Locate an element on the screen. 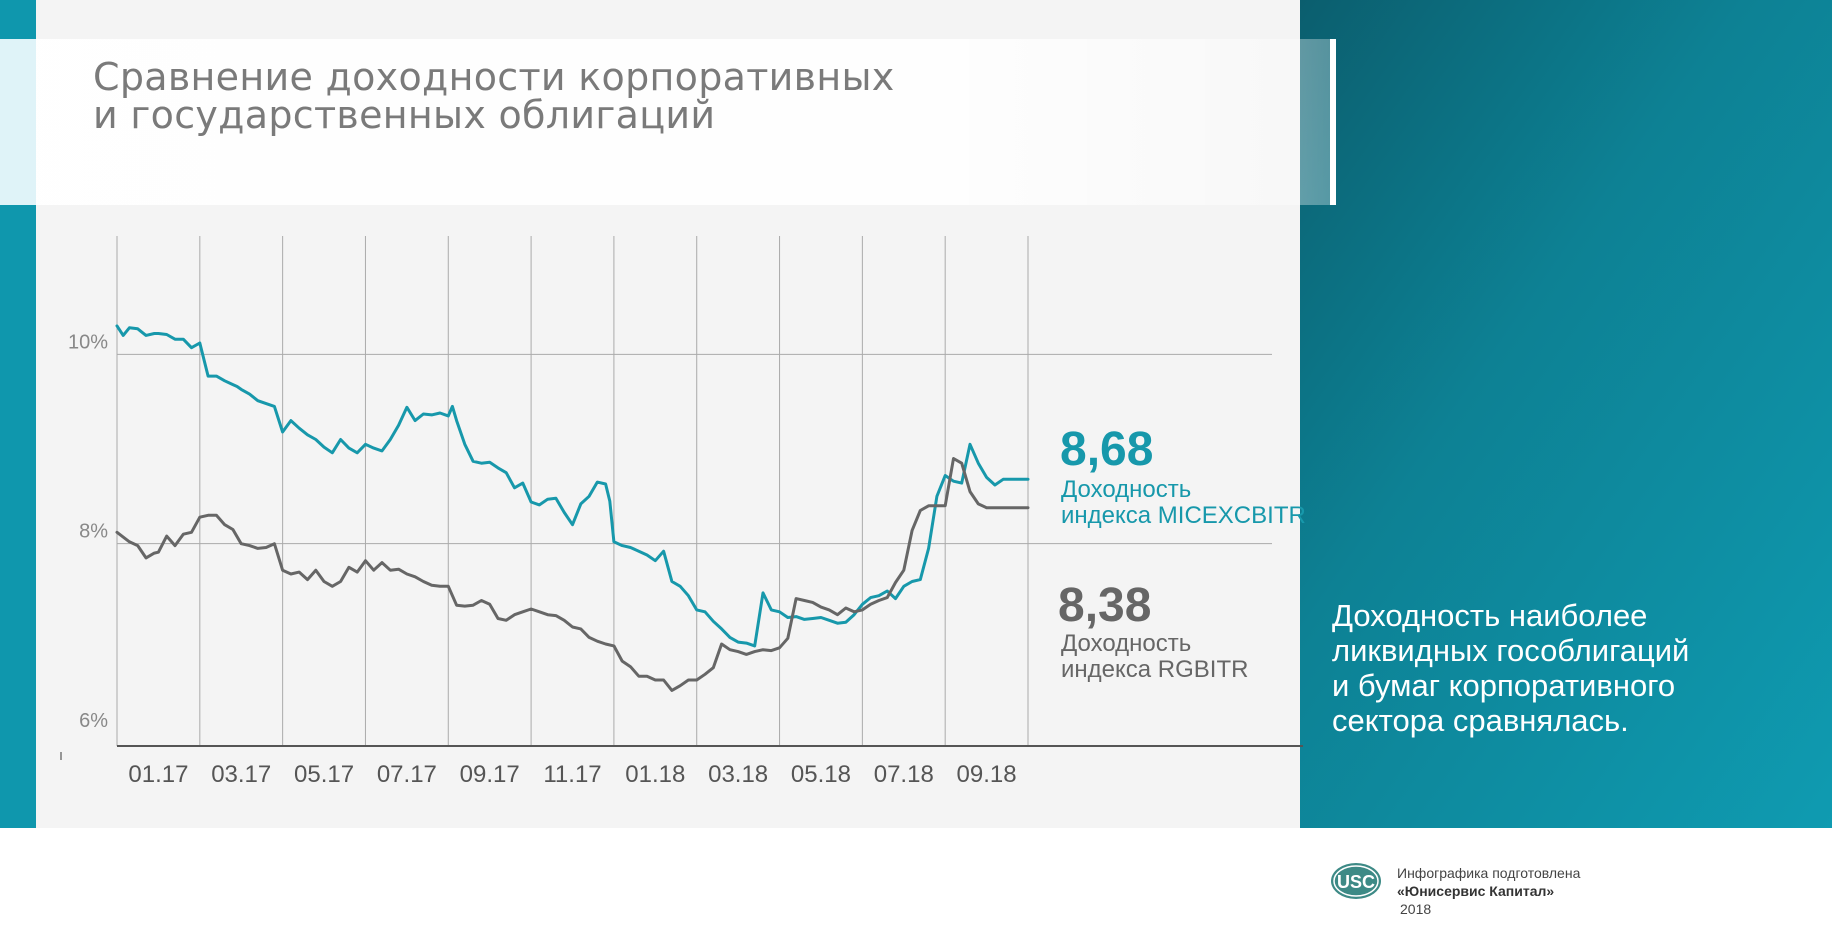 This screenshot has width=1832, height=946. credit-line2: «Юнисервис Капитал» is located at coordinates (1476, 891).